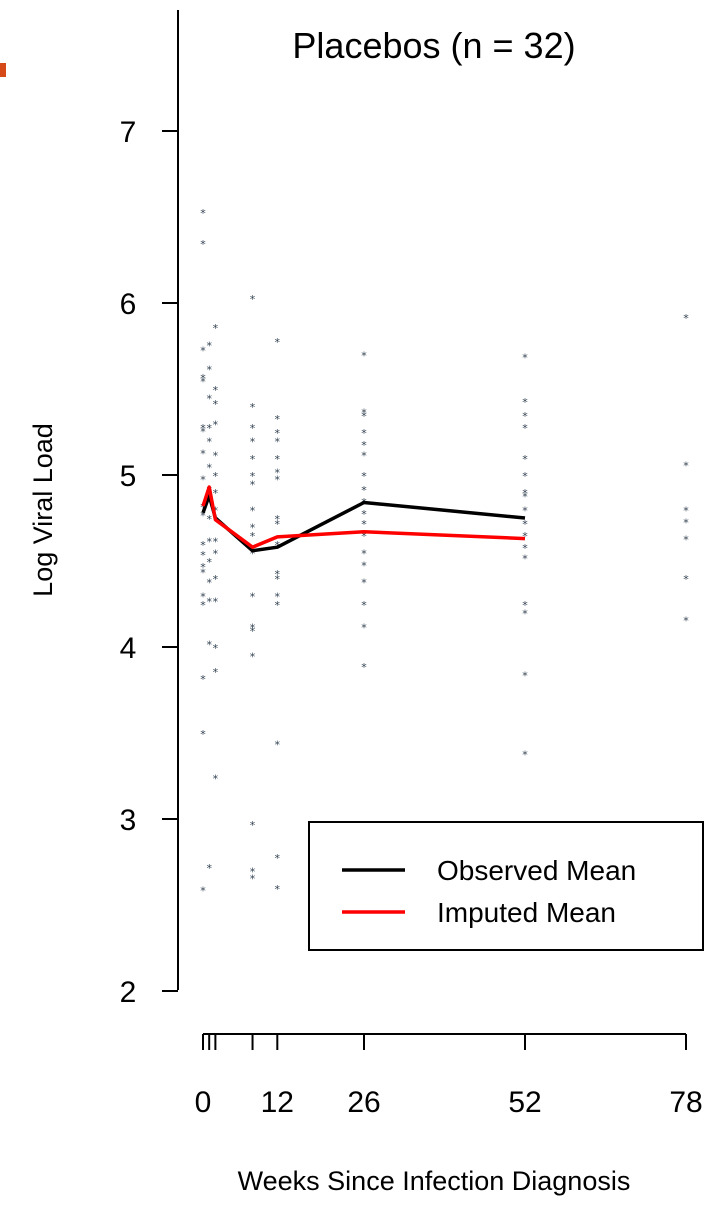  Describe the element at coordinates (278, 479) in the screenshot. I see `data-point-73: *` at that location.